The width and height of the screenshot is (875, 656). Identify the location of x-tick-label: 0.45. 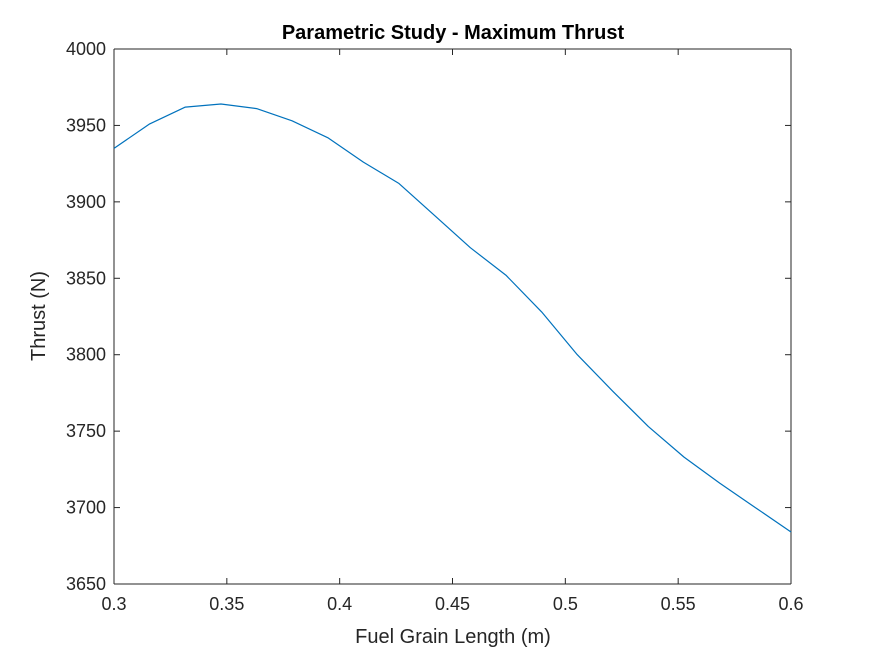
(452, 604).